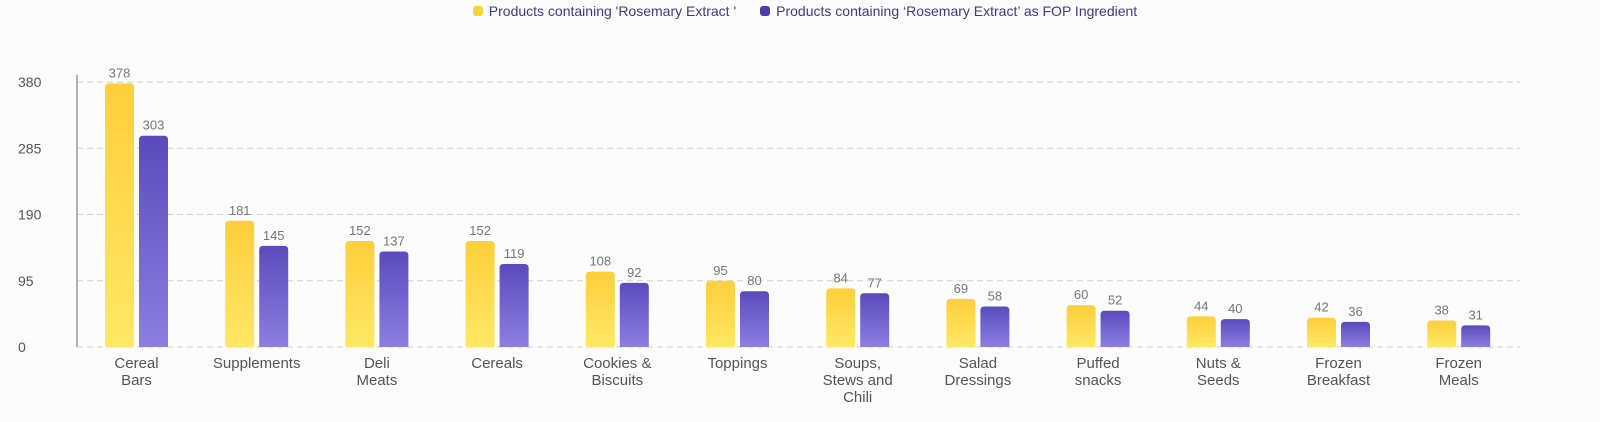 The height and width of the screenshot is (422, 1600). Describe the element at coordinates (857, 363) in the screenshot. I see `x-category-label-line: Soups,` at that location.